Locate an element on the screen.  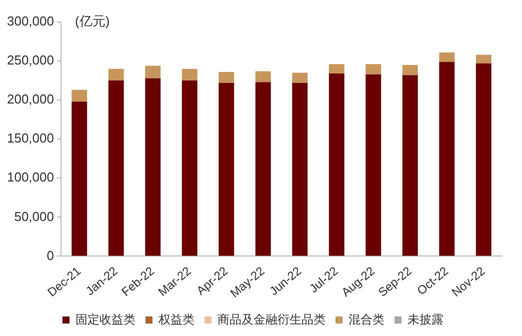
legend-label: 权益类 is located at coordinates (176, 319).